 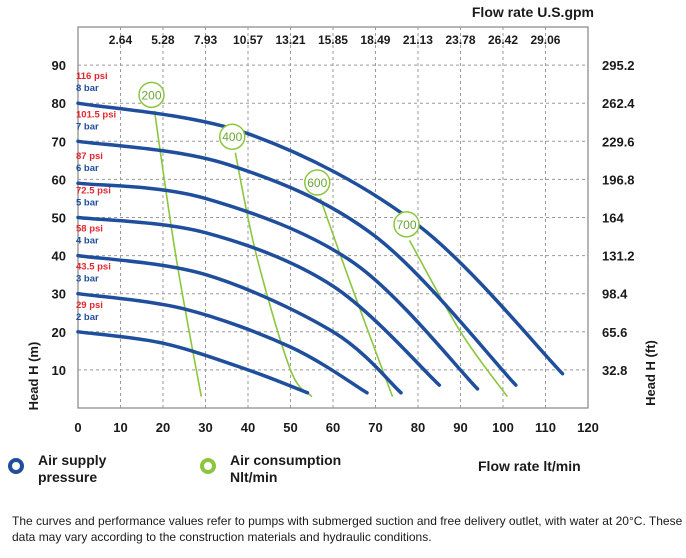 What do you see at coordinates (77, 427) in the screenshot?
I see `x-tick-label: 0` at bounding box center [77, 427].